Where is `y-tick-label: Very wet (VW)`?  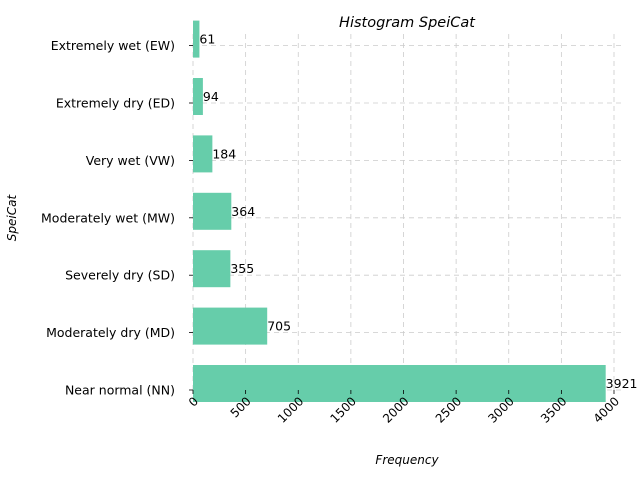
y-tick-label: Very wet (VW) is located at coordinates (130, 160).